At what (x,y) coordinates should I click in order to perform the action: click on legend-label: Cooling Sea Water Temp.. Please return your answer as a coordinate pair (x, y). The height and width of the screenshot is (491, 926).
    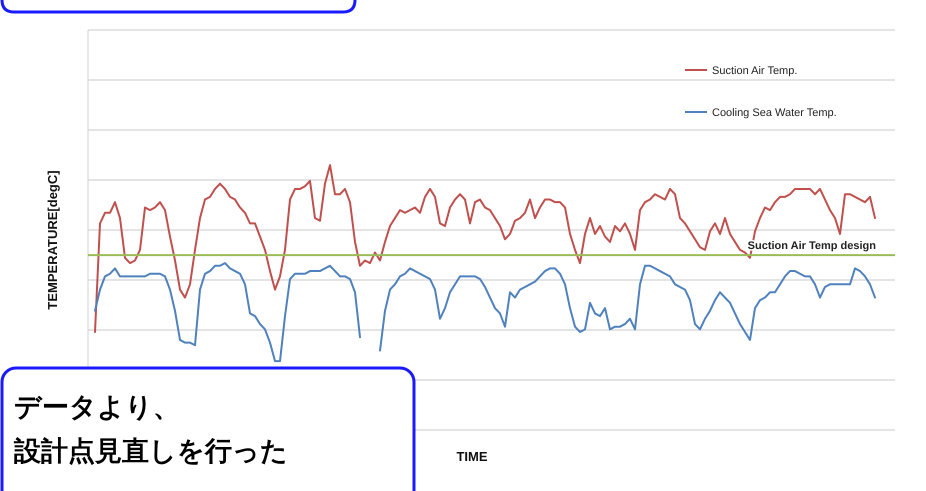
    Looking at the image, I should click on (774, 113).